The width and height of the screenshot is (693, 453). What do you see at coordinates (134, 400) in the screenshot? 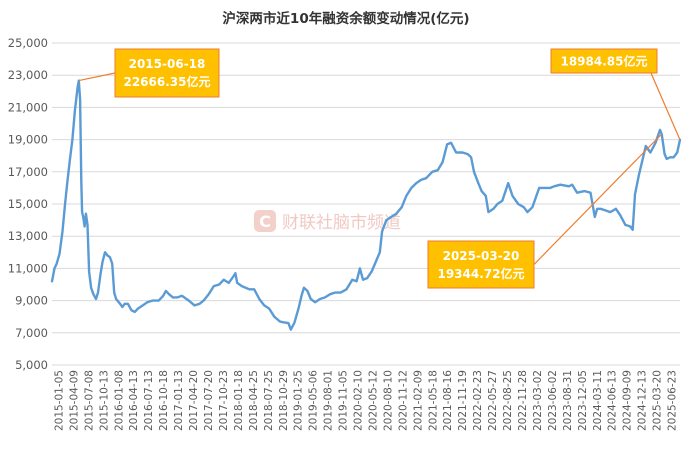
I see `x-tick-label: 2016-04-13` at bounding box center [134, 400].